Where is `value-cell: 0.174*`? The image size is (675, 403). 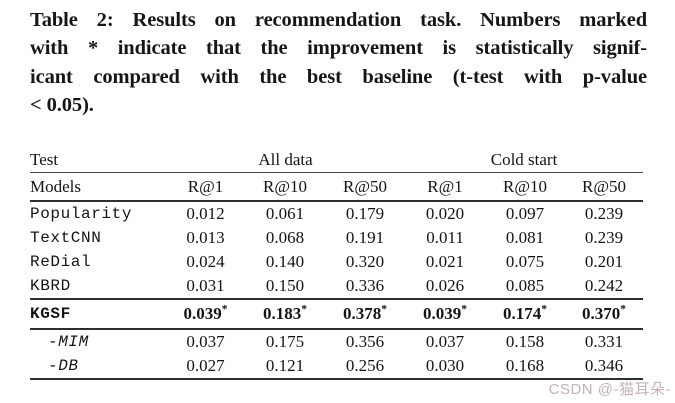
value-cell: 0.174* is located at coordinates (525, 313).